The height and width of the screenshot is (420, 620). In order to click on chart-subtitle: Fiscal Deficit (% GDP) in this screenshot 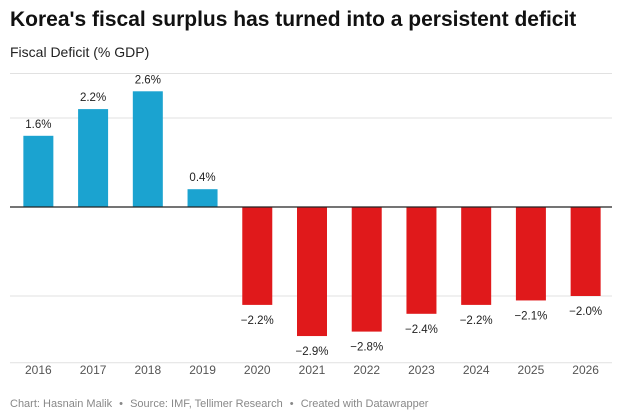, I will do `click(80, 52)`.